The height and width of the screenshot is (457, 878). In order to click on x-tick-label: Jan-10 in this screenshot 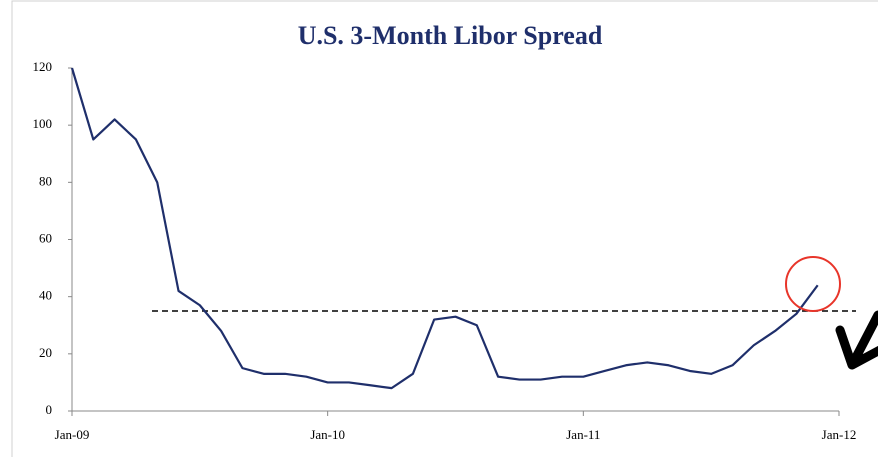, I will do `click(327, 434)`.